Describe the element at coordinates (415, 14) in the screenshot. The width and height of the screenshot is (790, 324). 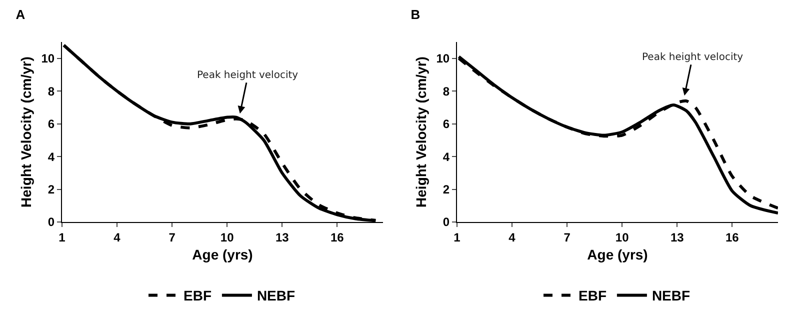
I see `chart-title: B` at that location.